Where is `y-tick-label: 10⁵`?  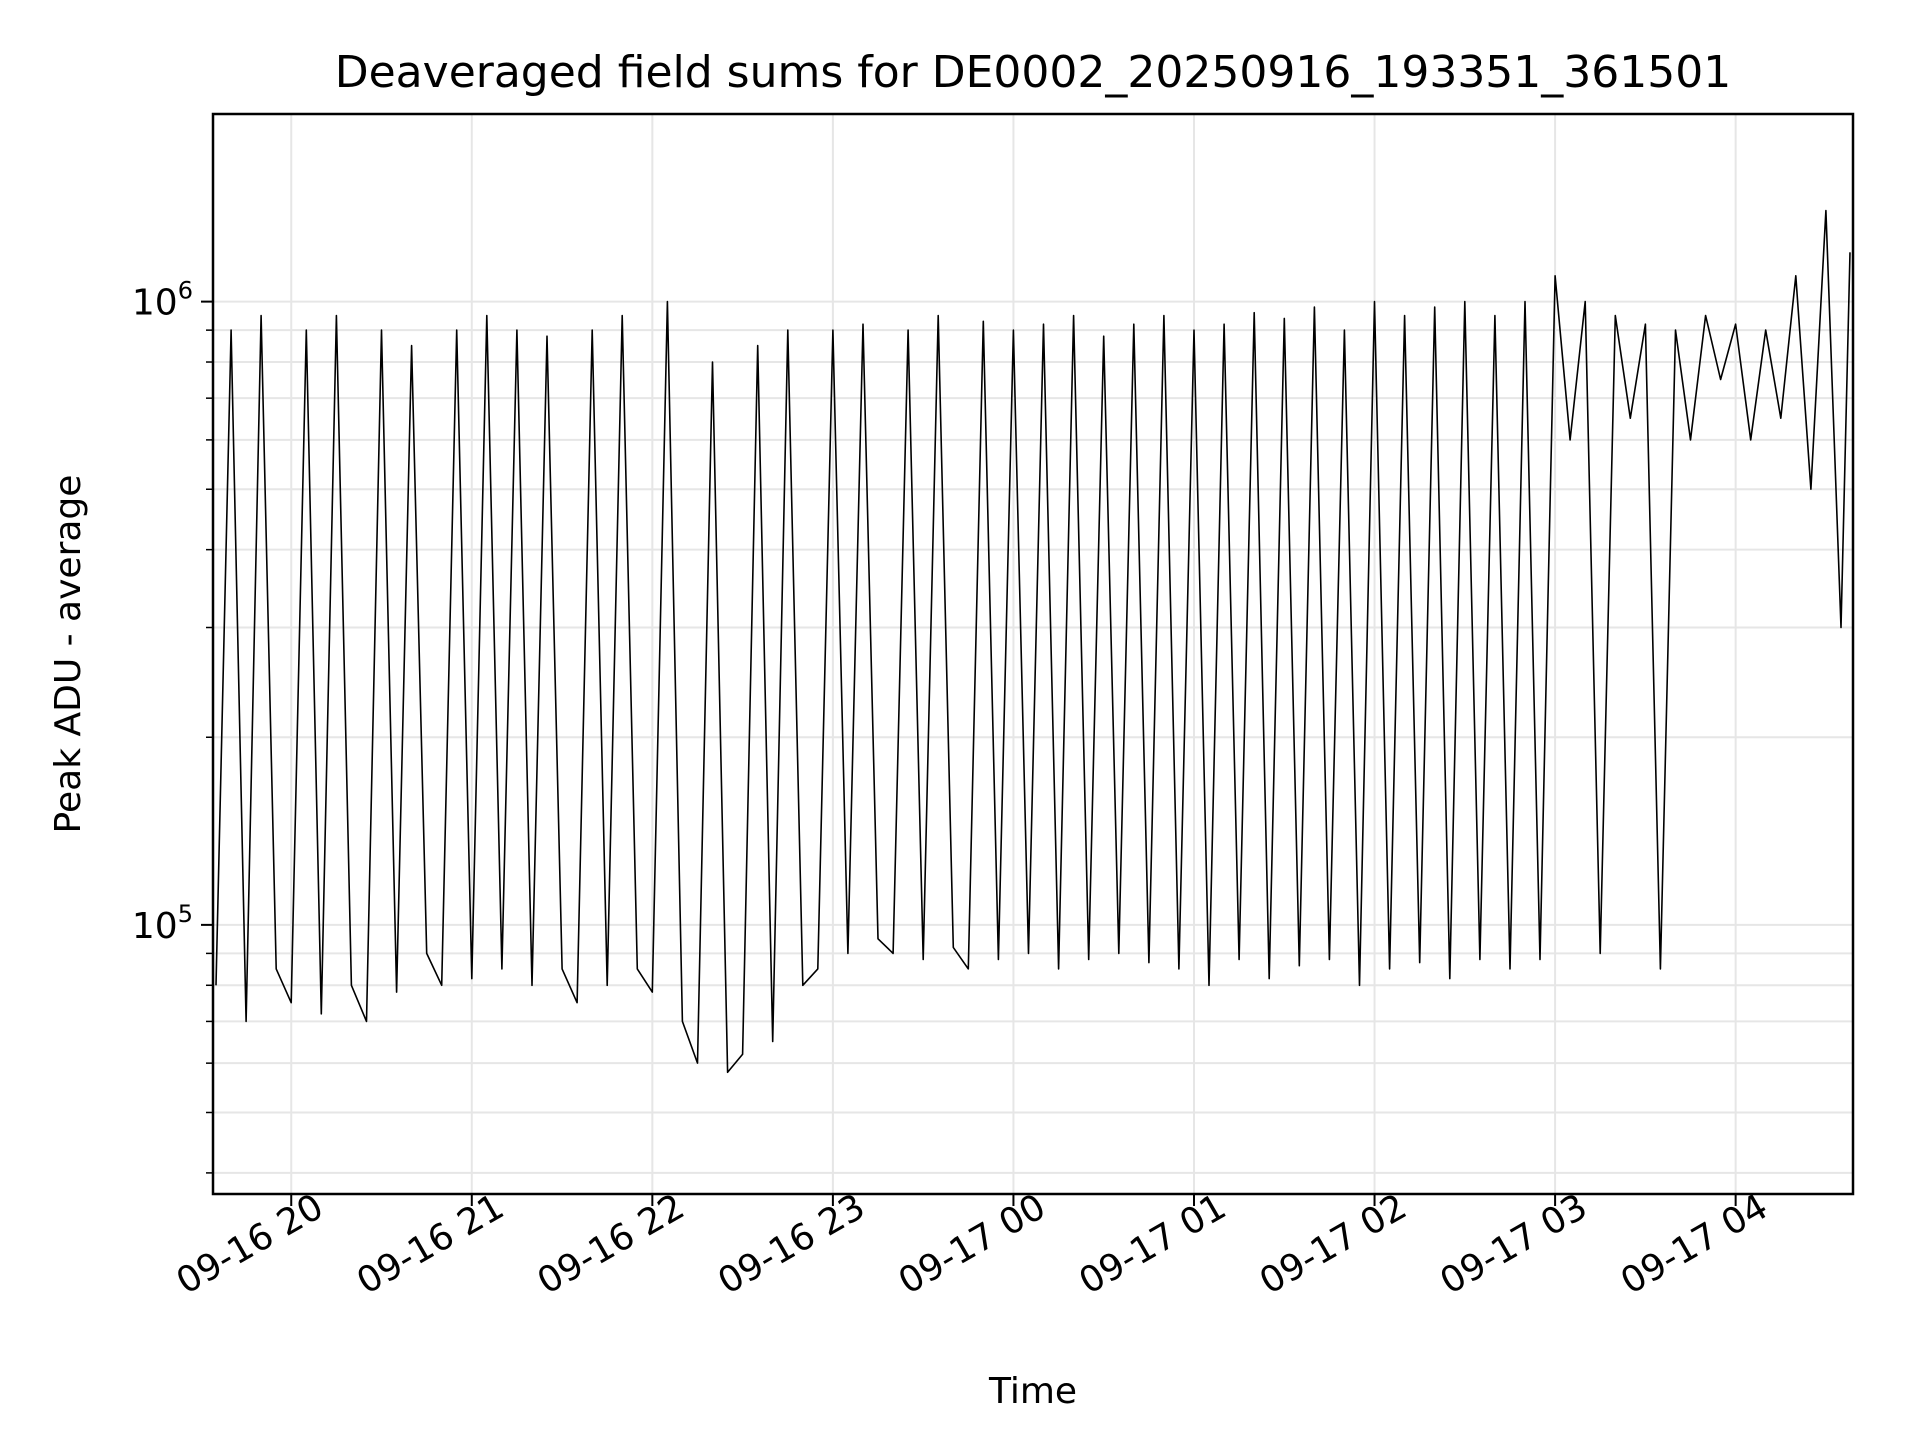 y-tick-label: 10⁵ is located at coordinates (162, 923).